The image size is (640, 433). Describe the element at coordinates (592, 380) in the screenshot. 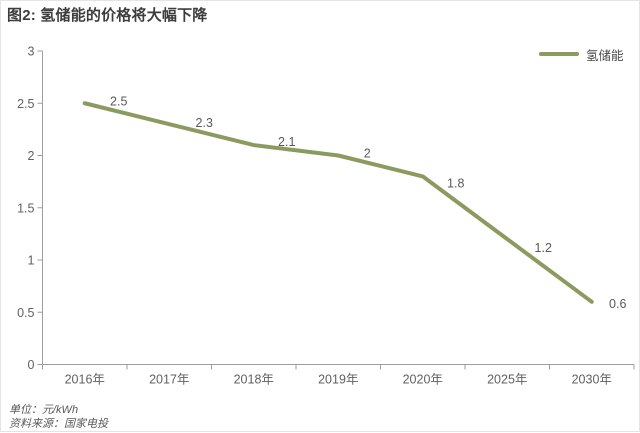

I see `x-axis-tick-label: 2030年` at that location.